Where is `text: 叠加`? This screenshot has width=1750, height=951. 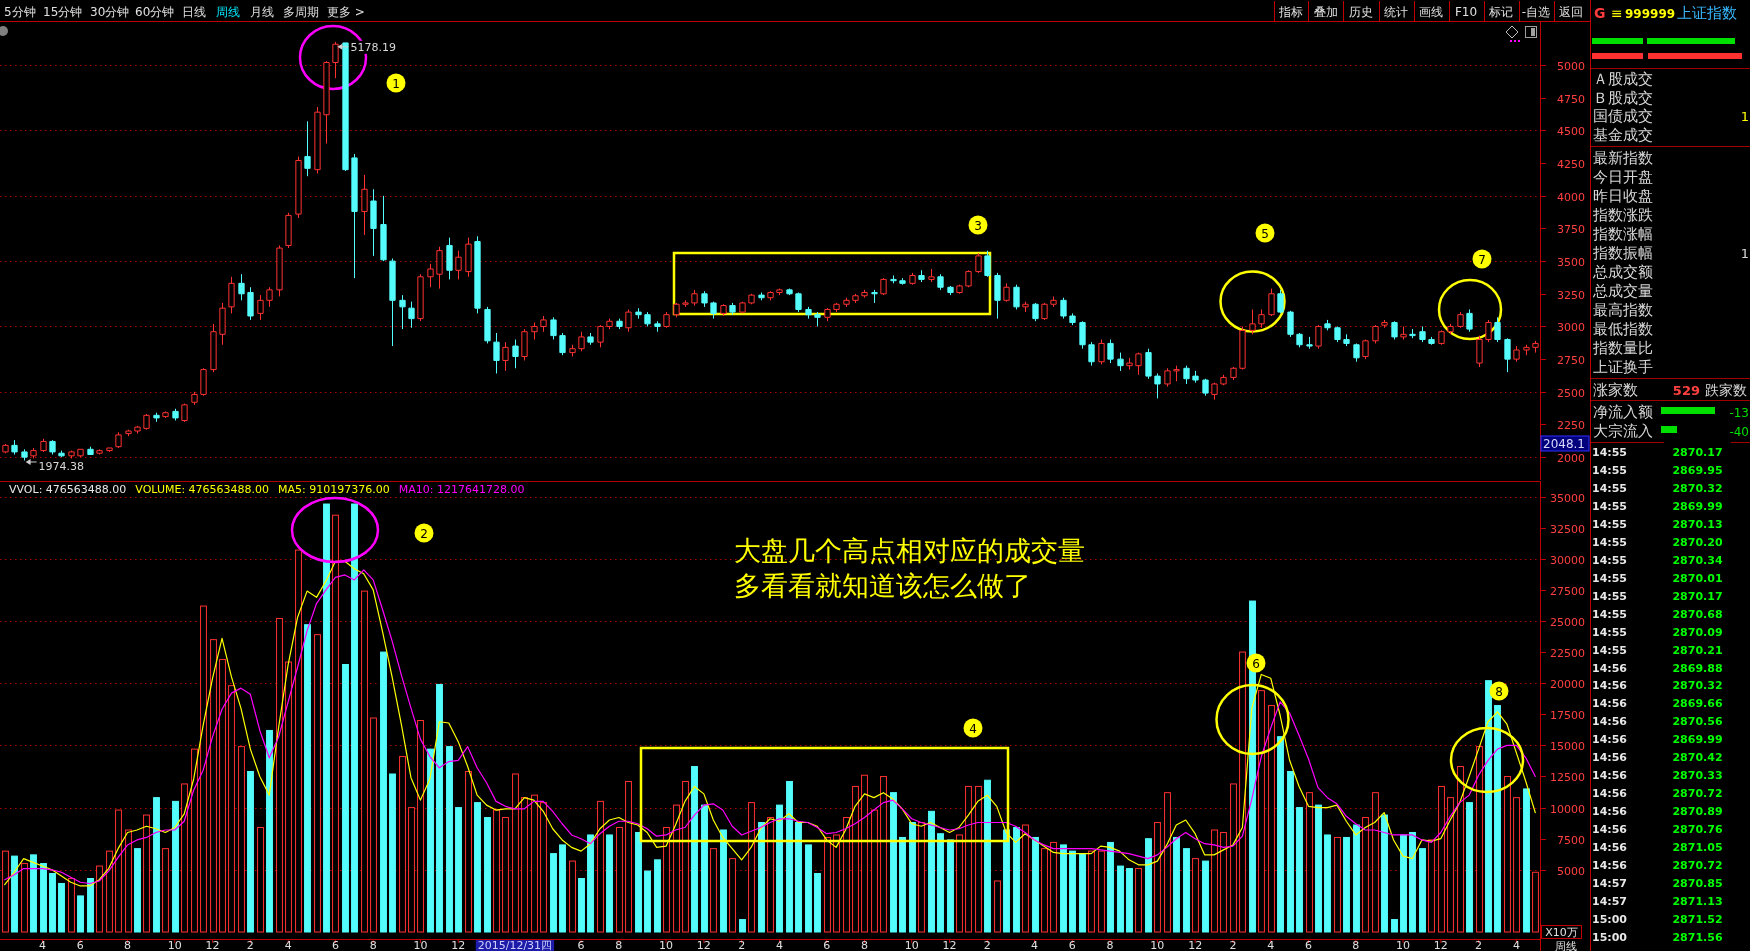
text: 叠加 is located at coordinates (1326, 12).